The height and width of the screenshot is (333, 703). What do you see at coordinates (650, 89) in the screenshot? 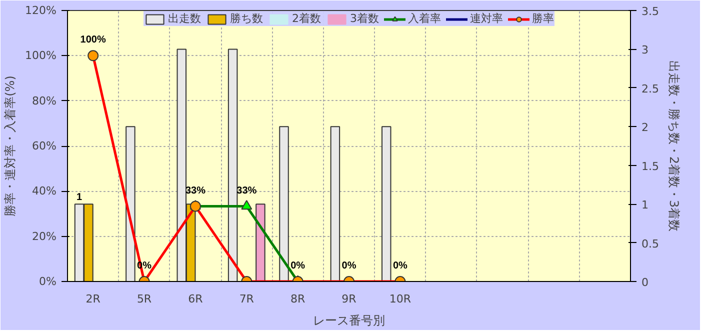
I see `y2-tick-label: 2.5` at bounding box center [650, 89].